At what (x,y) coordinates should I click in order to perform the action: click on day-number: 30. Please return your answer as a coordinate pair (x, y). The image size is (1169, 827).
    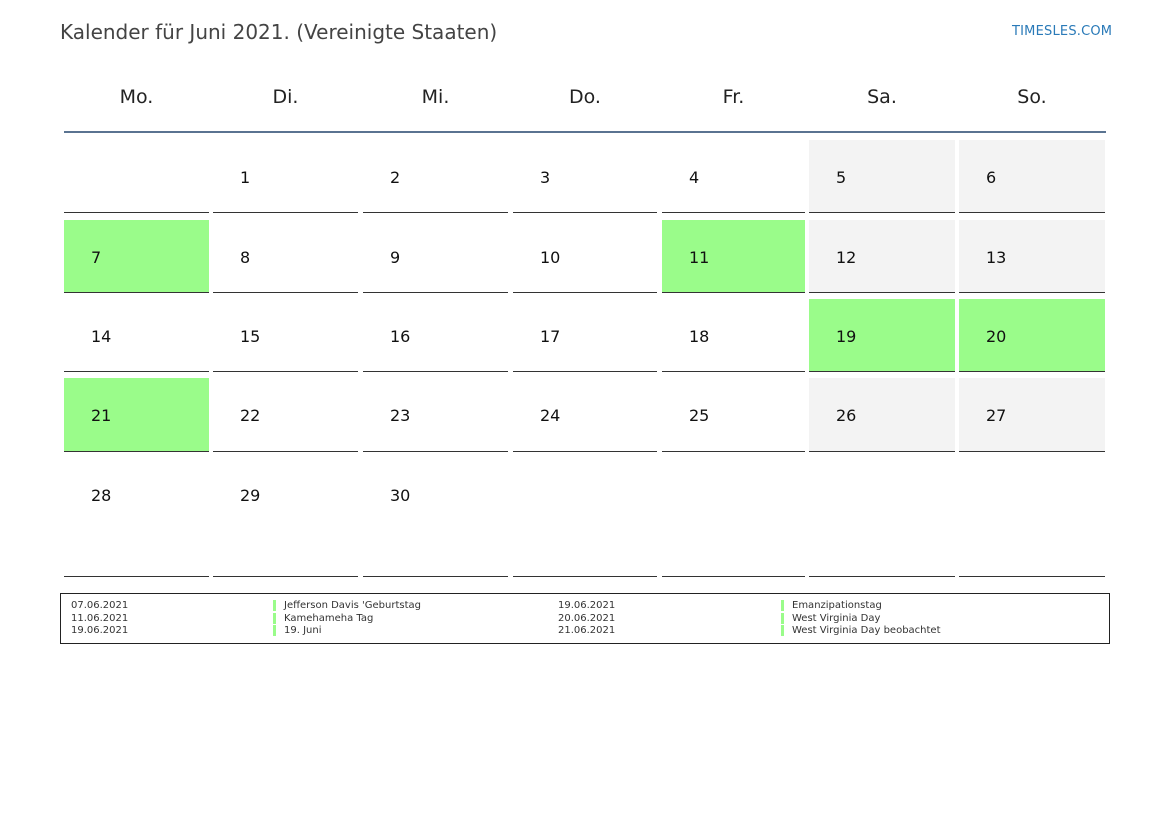
    Looking at the image, I should click on (400, 495).